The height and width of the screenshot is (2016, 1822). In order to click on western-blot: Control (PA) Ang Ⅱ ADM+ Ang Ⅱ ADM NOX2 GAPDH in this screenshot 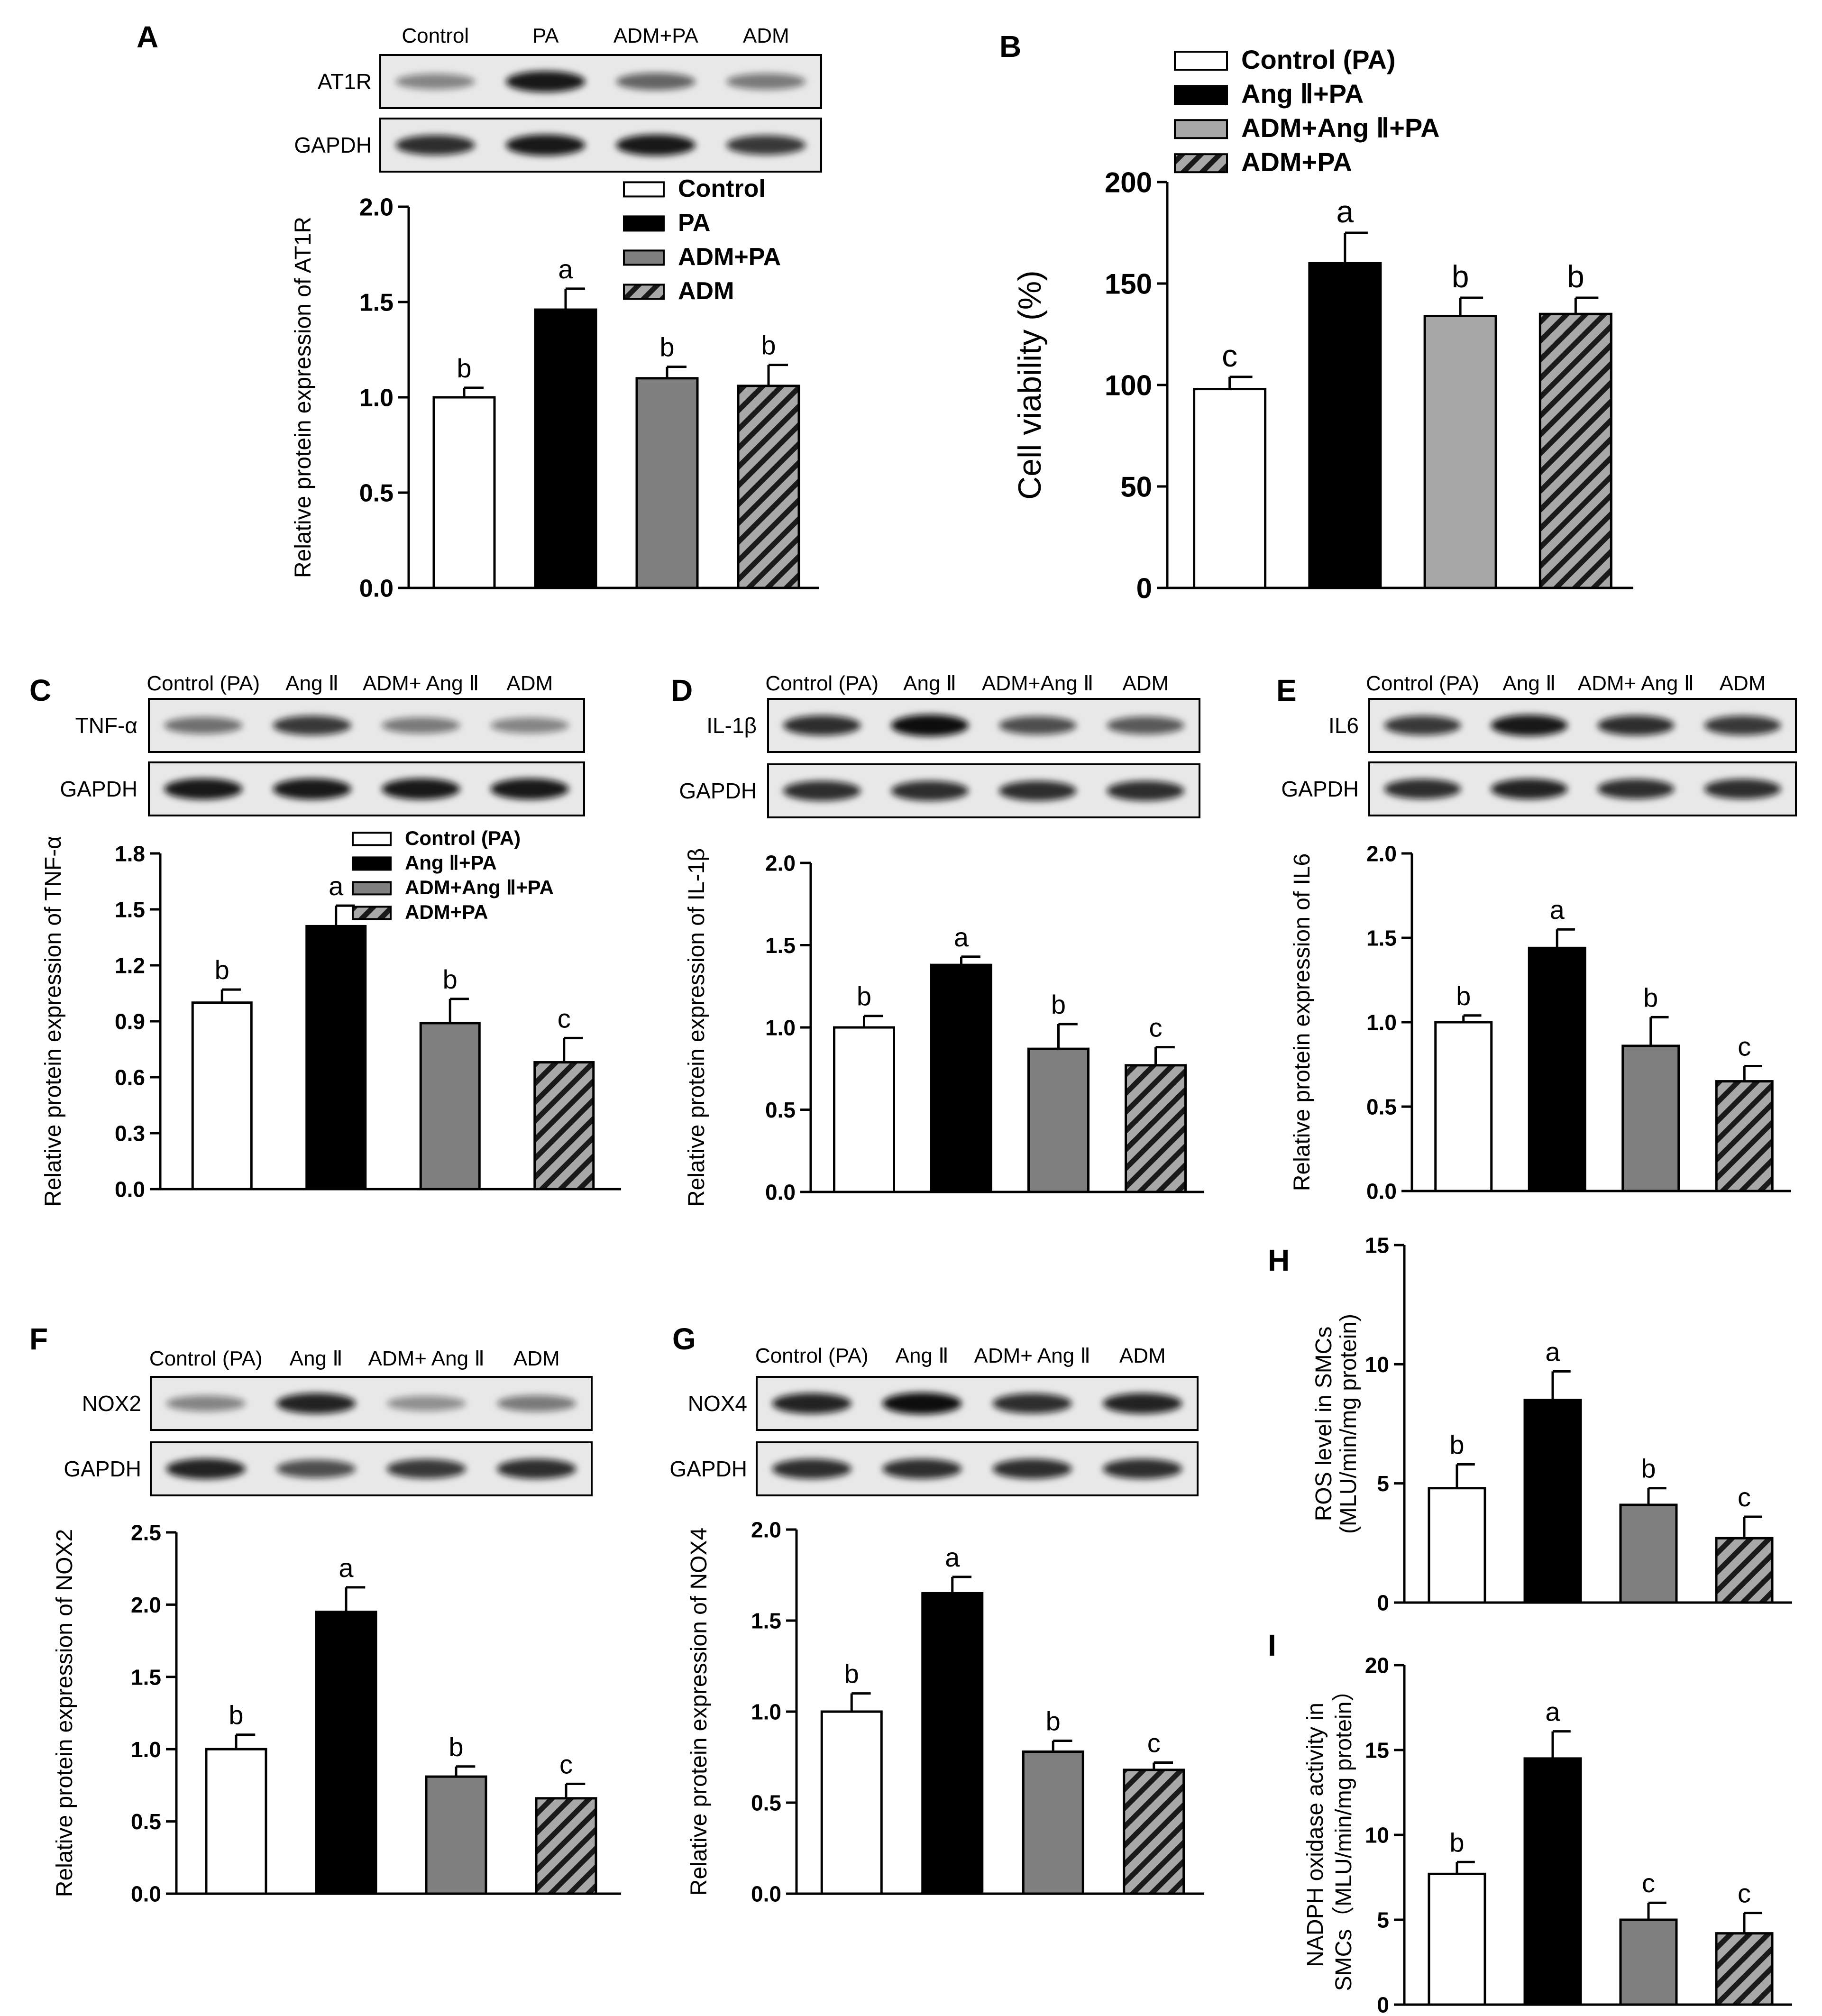, I will do `click(328, 1421)`.